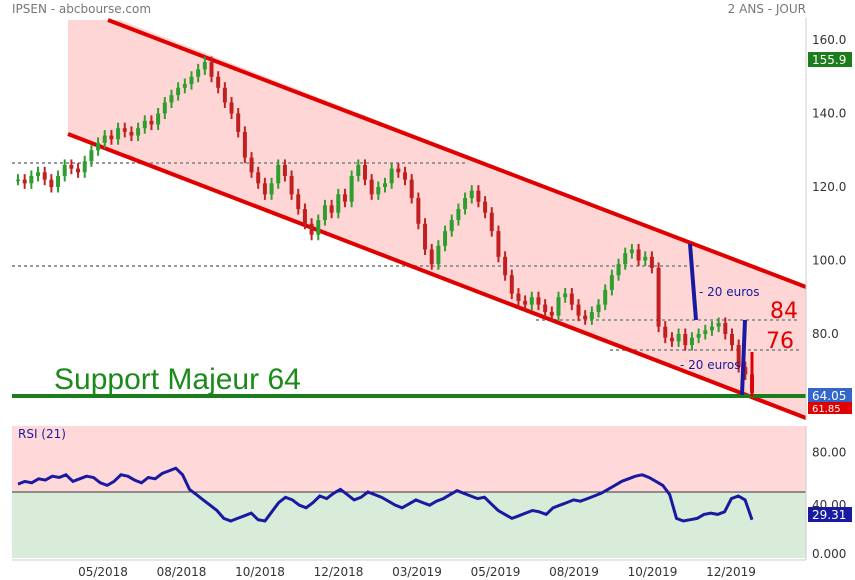  What do you see at coordinates (182, 572) in the screenshot?
I see `x-tick-label: 08/2018` at bounding box center [182, 572].